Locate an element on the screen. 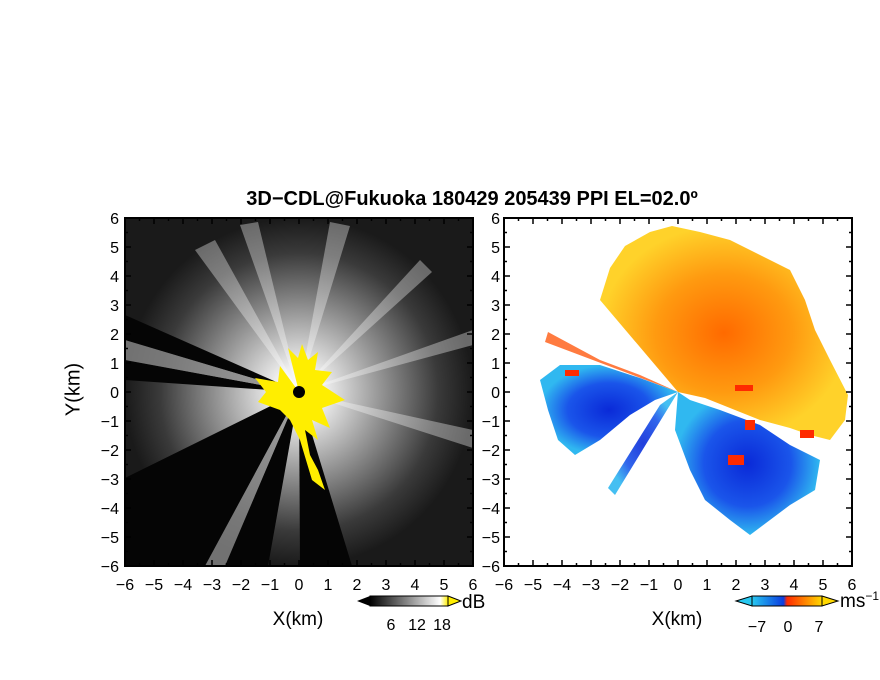 The width and height of the screenshot is (880, 680). approaching-velocity-spoke is located at coordinates (643, 443).